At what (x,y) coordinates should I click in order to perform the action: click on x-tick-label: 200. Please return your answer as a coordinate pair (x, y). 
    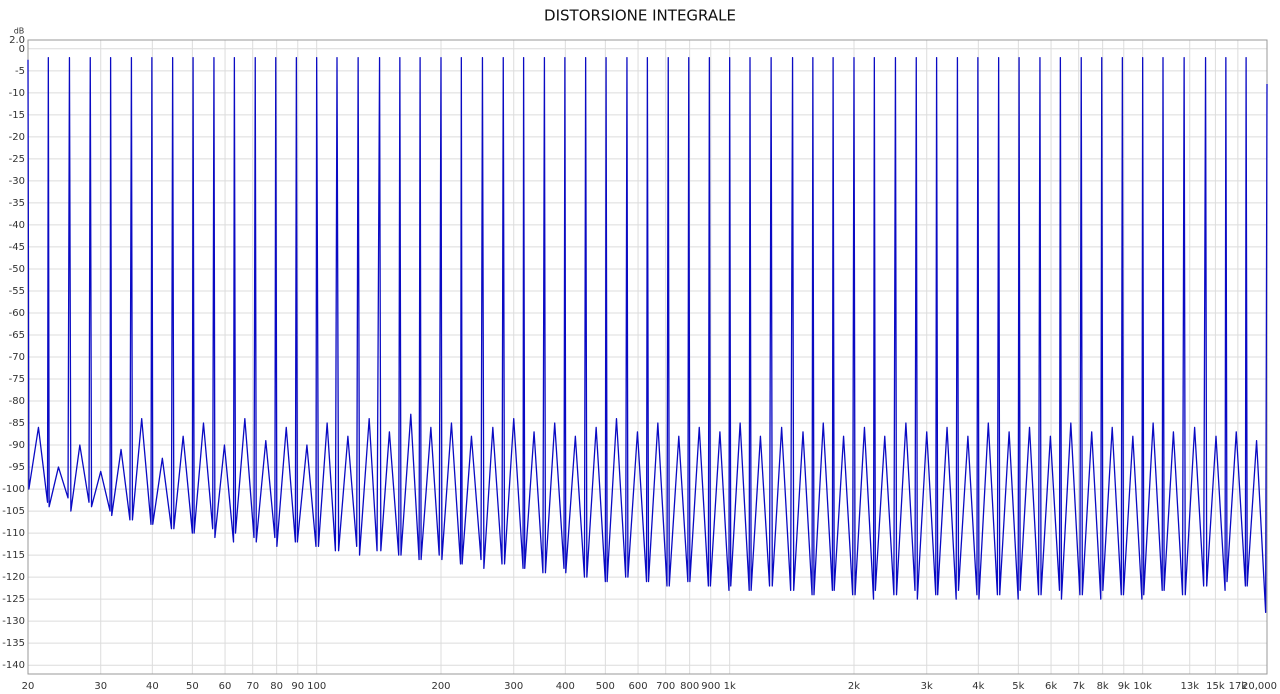
    Looking at the image, I should click on (440, 686).